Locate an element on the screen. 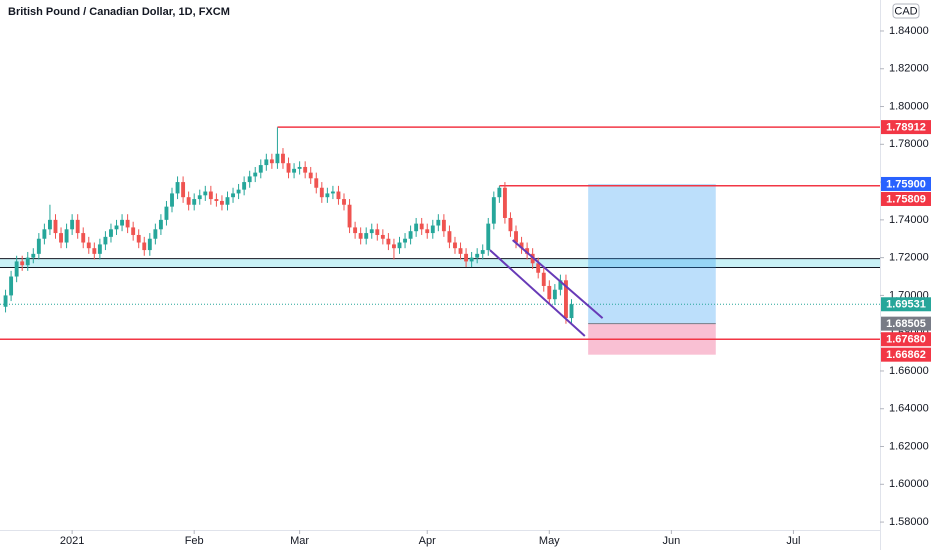 This screenshot has height=550, width=932. y-tick-label: 1.84000 is located at coordinates (909, 31).